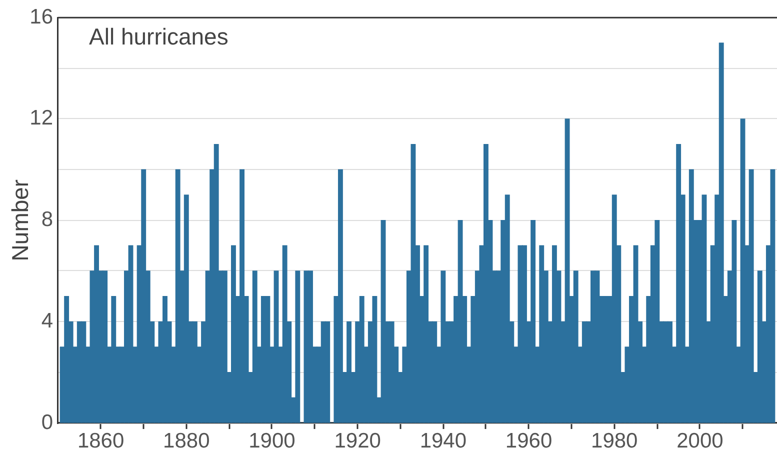  I want to click on x-tick-label: 1960, so click(528, 440).